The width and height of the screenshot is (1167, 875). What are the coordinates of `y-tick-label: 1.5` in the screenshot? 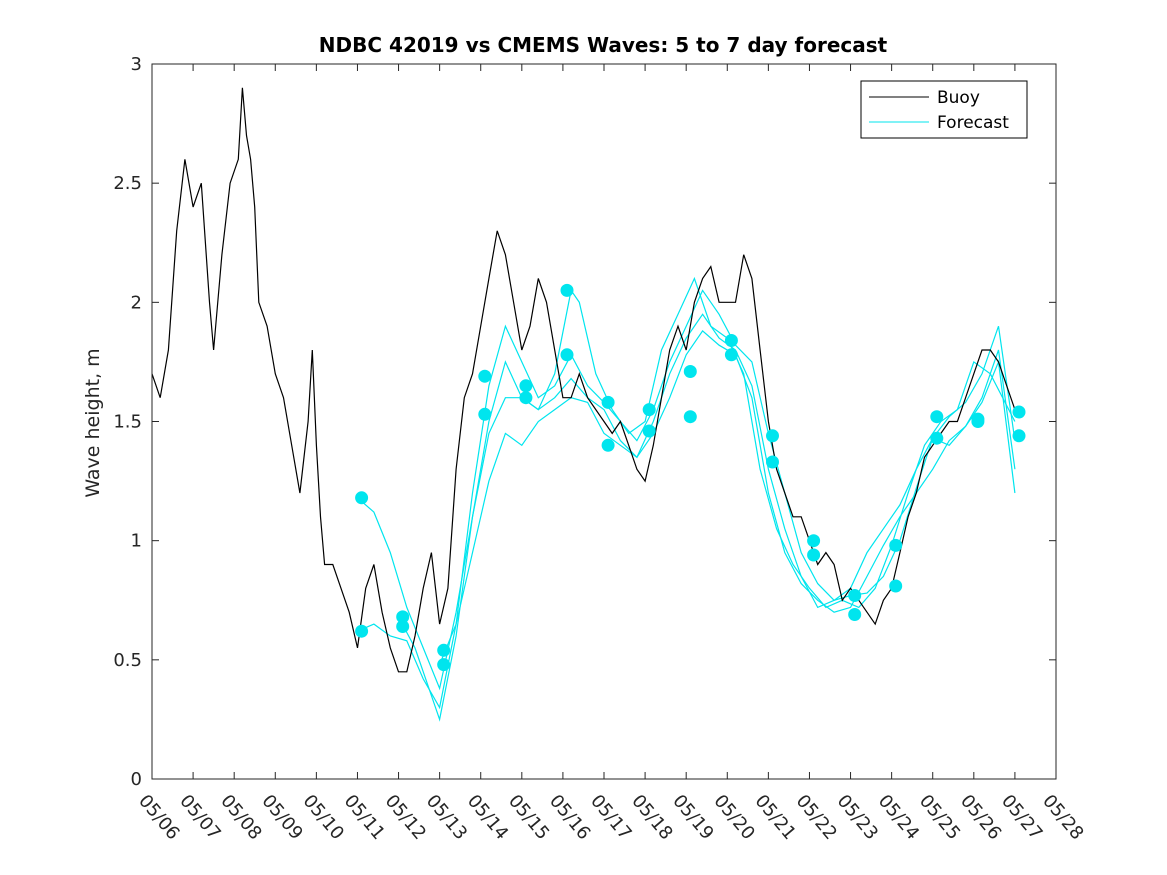 It's located at (127, 422).